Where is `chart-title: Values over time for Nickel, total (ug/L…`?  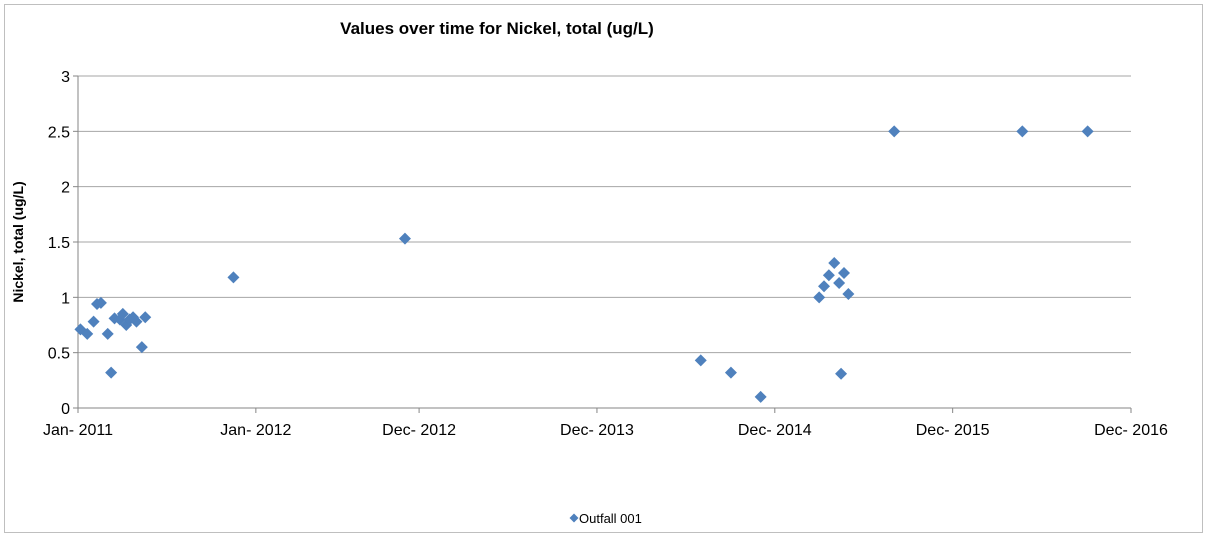 chart-title: Values over time for Nickel, total (ug/L… is located at coordinates (497, 28).